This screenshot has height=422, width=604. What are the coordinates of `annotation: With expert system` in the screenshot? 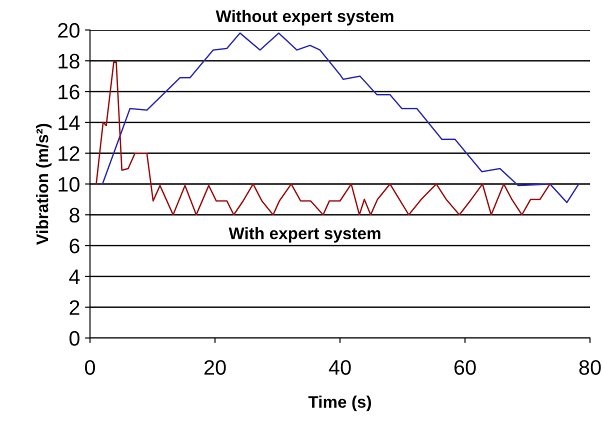 It's located at (304, 235).